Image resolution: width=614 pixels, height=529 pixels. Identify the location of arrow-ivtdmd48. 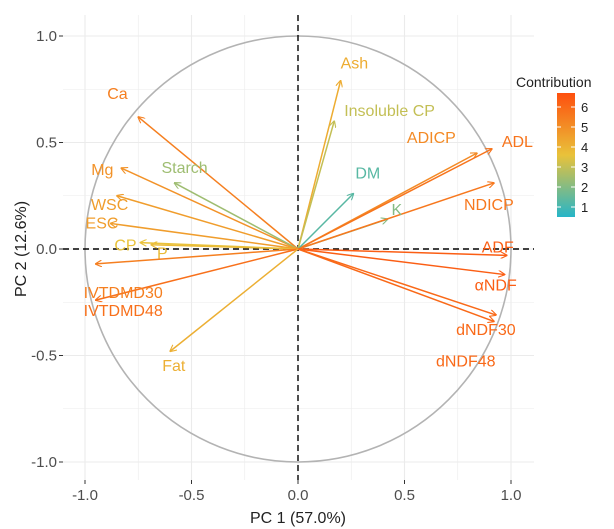
(197, 274).